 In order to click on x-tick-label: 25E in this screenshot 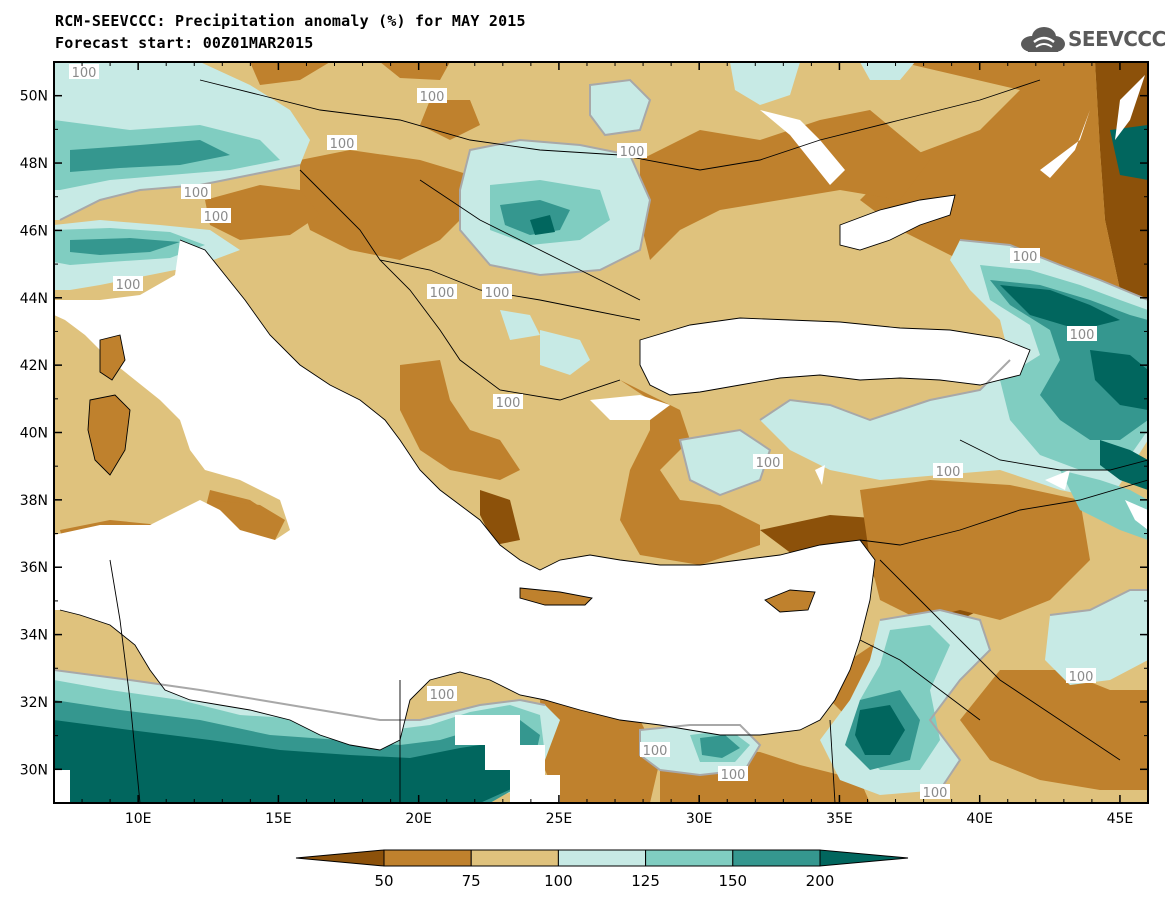, I will do `click(559, 819)`.